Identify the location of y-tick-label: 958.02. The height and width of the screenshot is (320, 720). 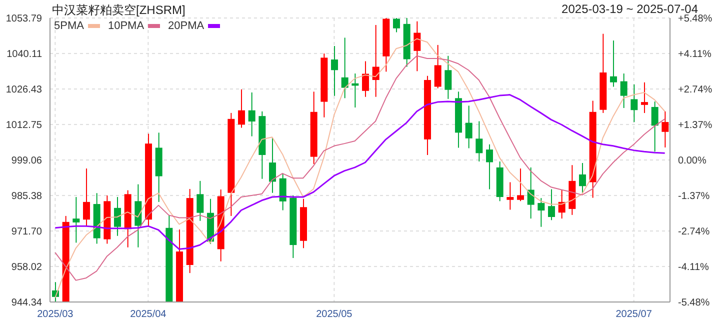
(26, 268).